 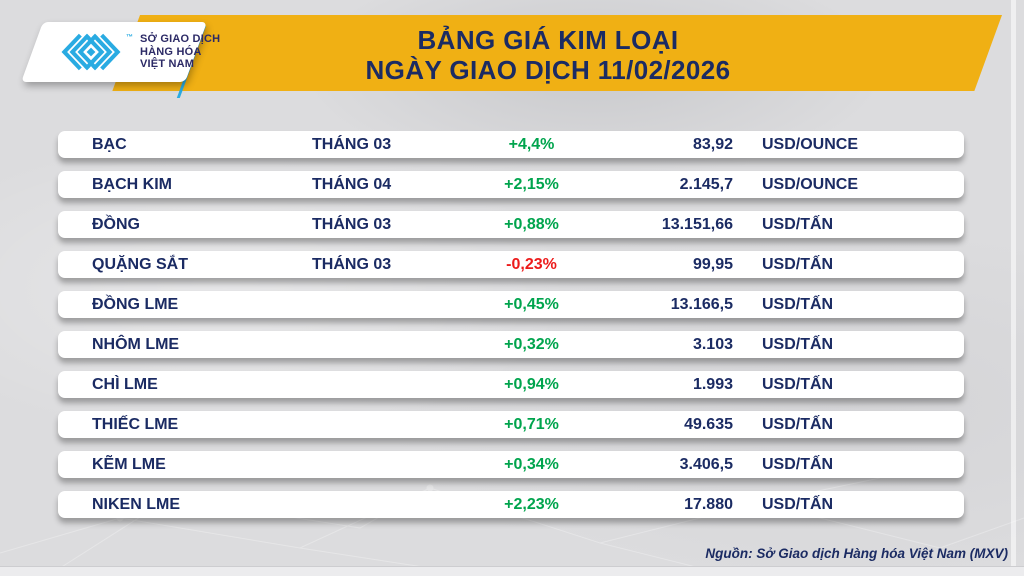 What do you see at coordinates (1013, 288) in the screenshot?
I see `background-ray` at bounding box center [1013, 288].